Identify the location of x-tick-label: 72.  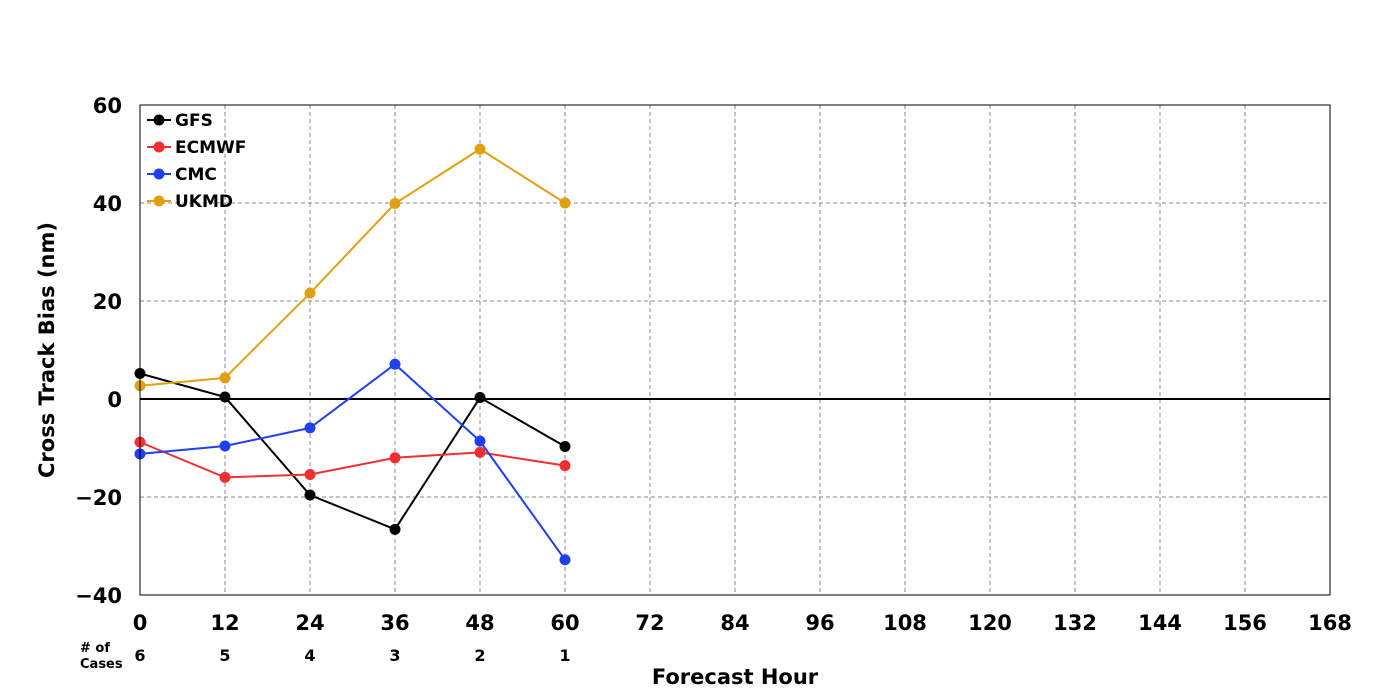
(649, 623).